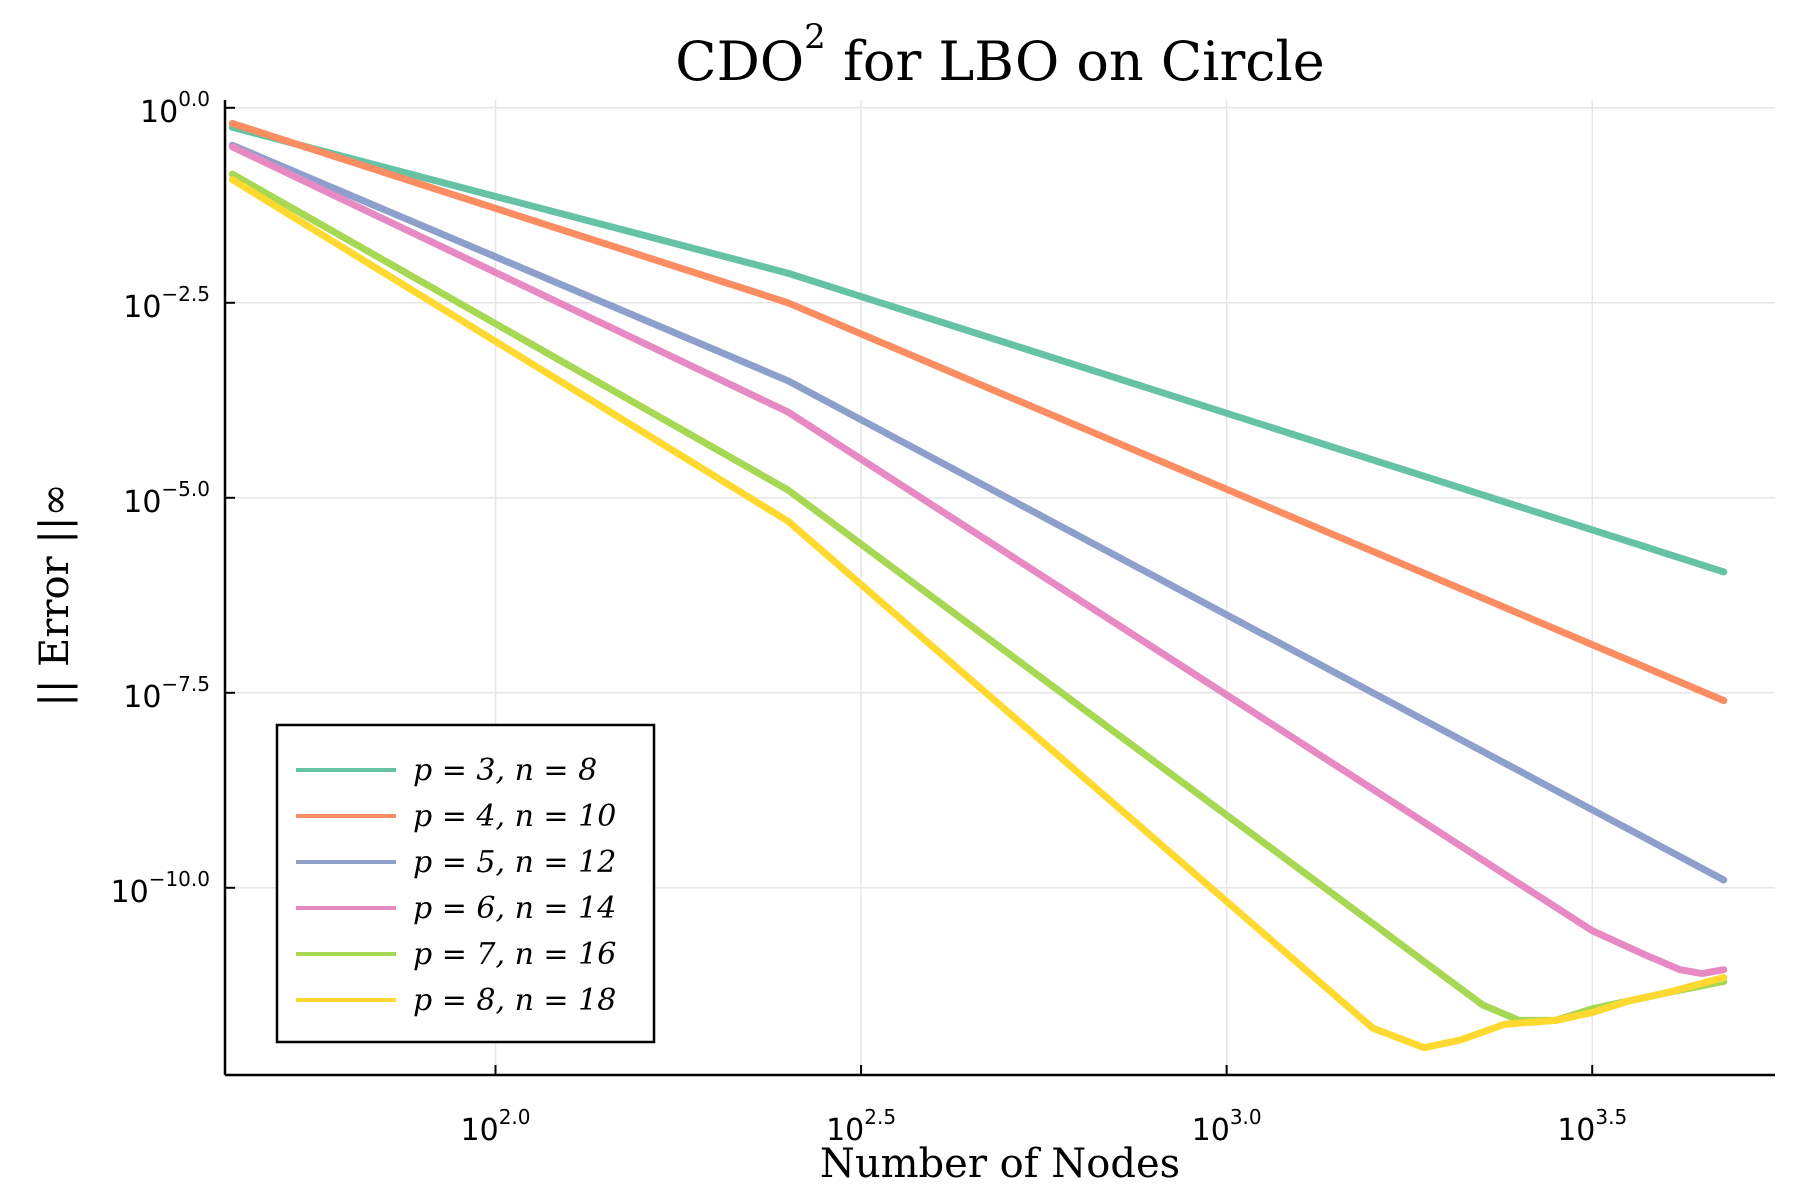  Describe the element at coordinates (55, 594) in the screenshot. I see `y-axis-label: || Error ||∞` at that location.